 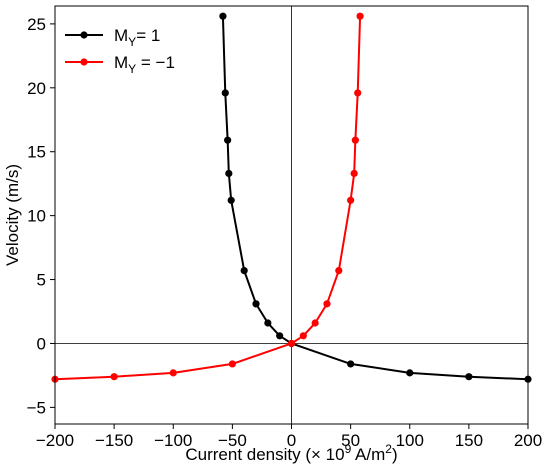 I want to click on y-axis-ticks: −5 0 5 10 15 20 25, so click(x=41, y=216).